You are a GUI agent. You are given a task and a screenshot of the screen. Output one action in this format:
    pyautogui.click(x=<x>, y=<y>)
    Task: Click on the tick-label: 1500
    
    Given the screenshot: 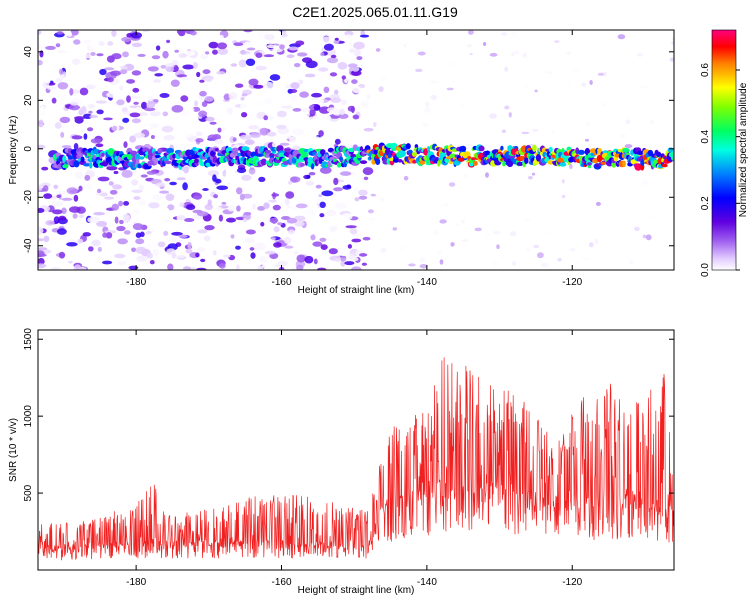 What is the action you would take?
    pyautogui.click(x=28, y=339)
    